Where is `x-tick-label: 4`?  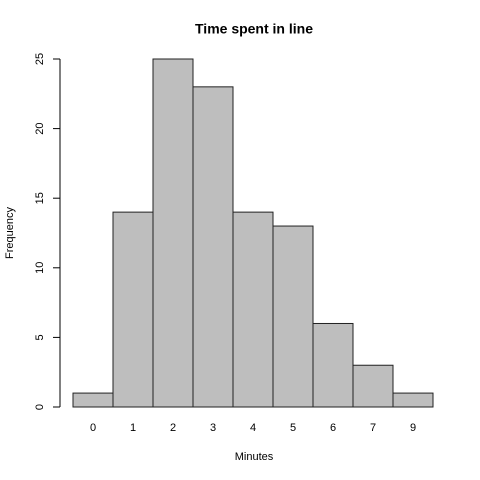
x-tick-label: 4 is located at coordinates (253, 428).